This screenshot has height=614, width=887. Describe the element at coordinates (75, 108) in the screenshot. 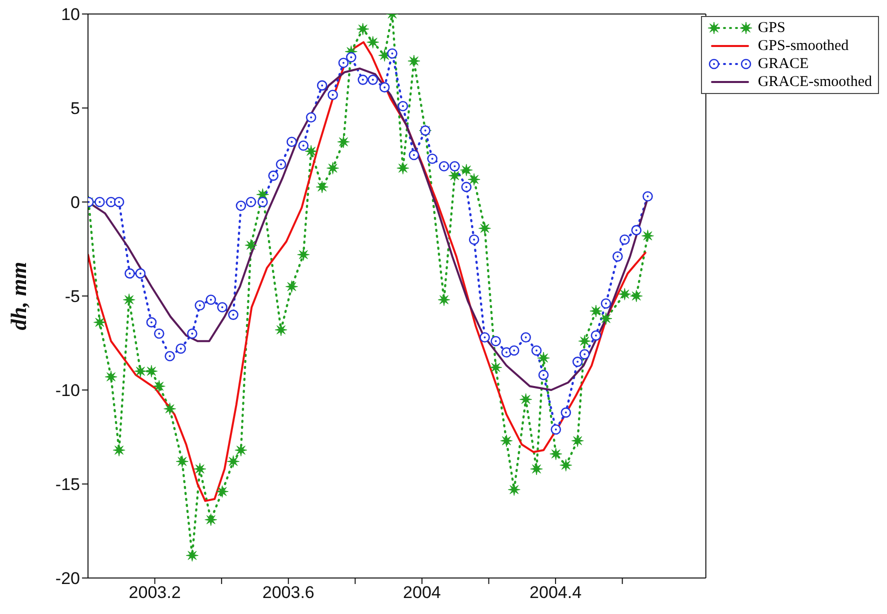

I see `y-tick-label: 5` at that location.